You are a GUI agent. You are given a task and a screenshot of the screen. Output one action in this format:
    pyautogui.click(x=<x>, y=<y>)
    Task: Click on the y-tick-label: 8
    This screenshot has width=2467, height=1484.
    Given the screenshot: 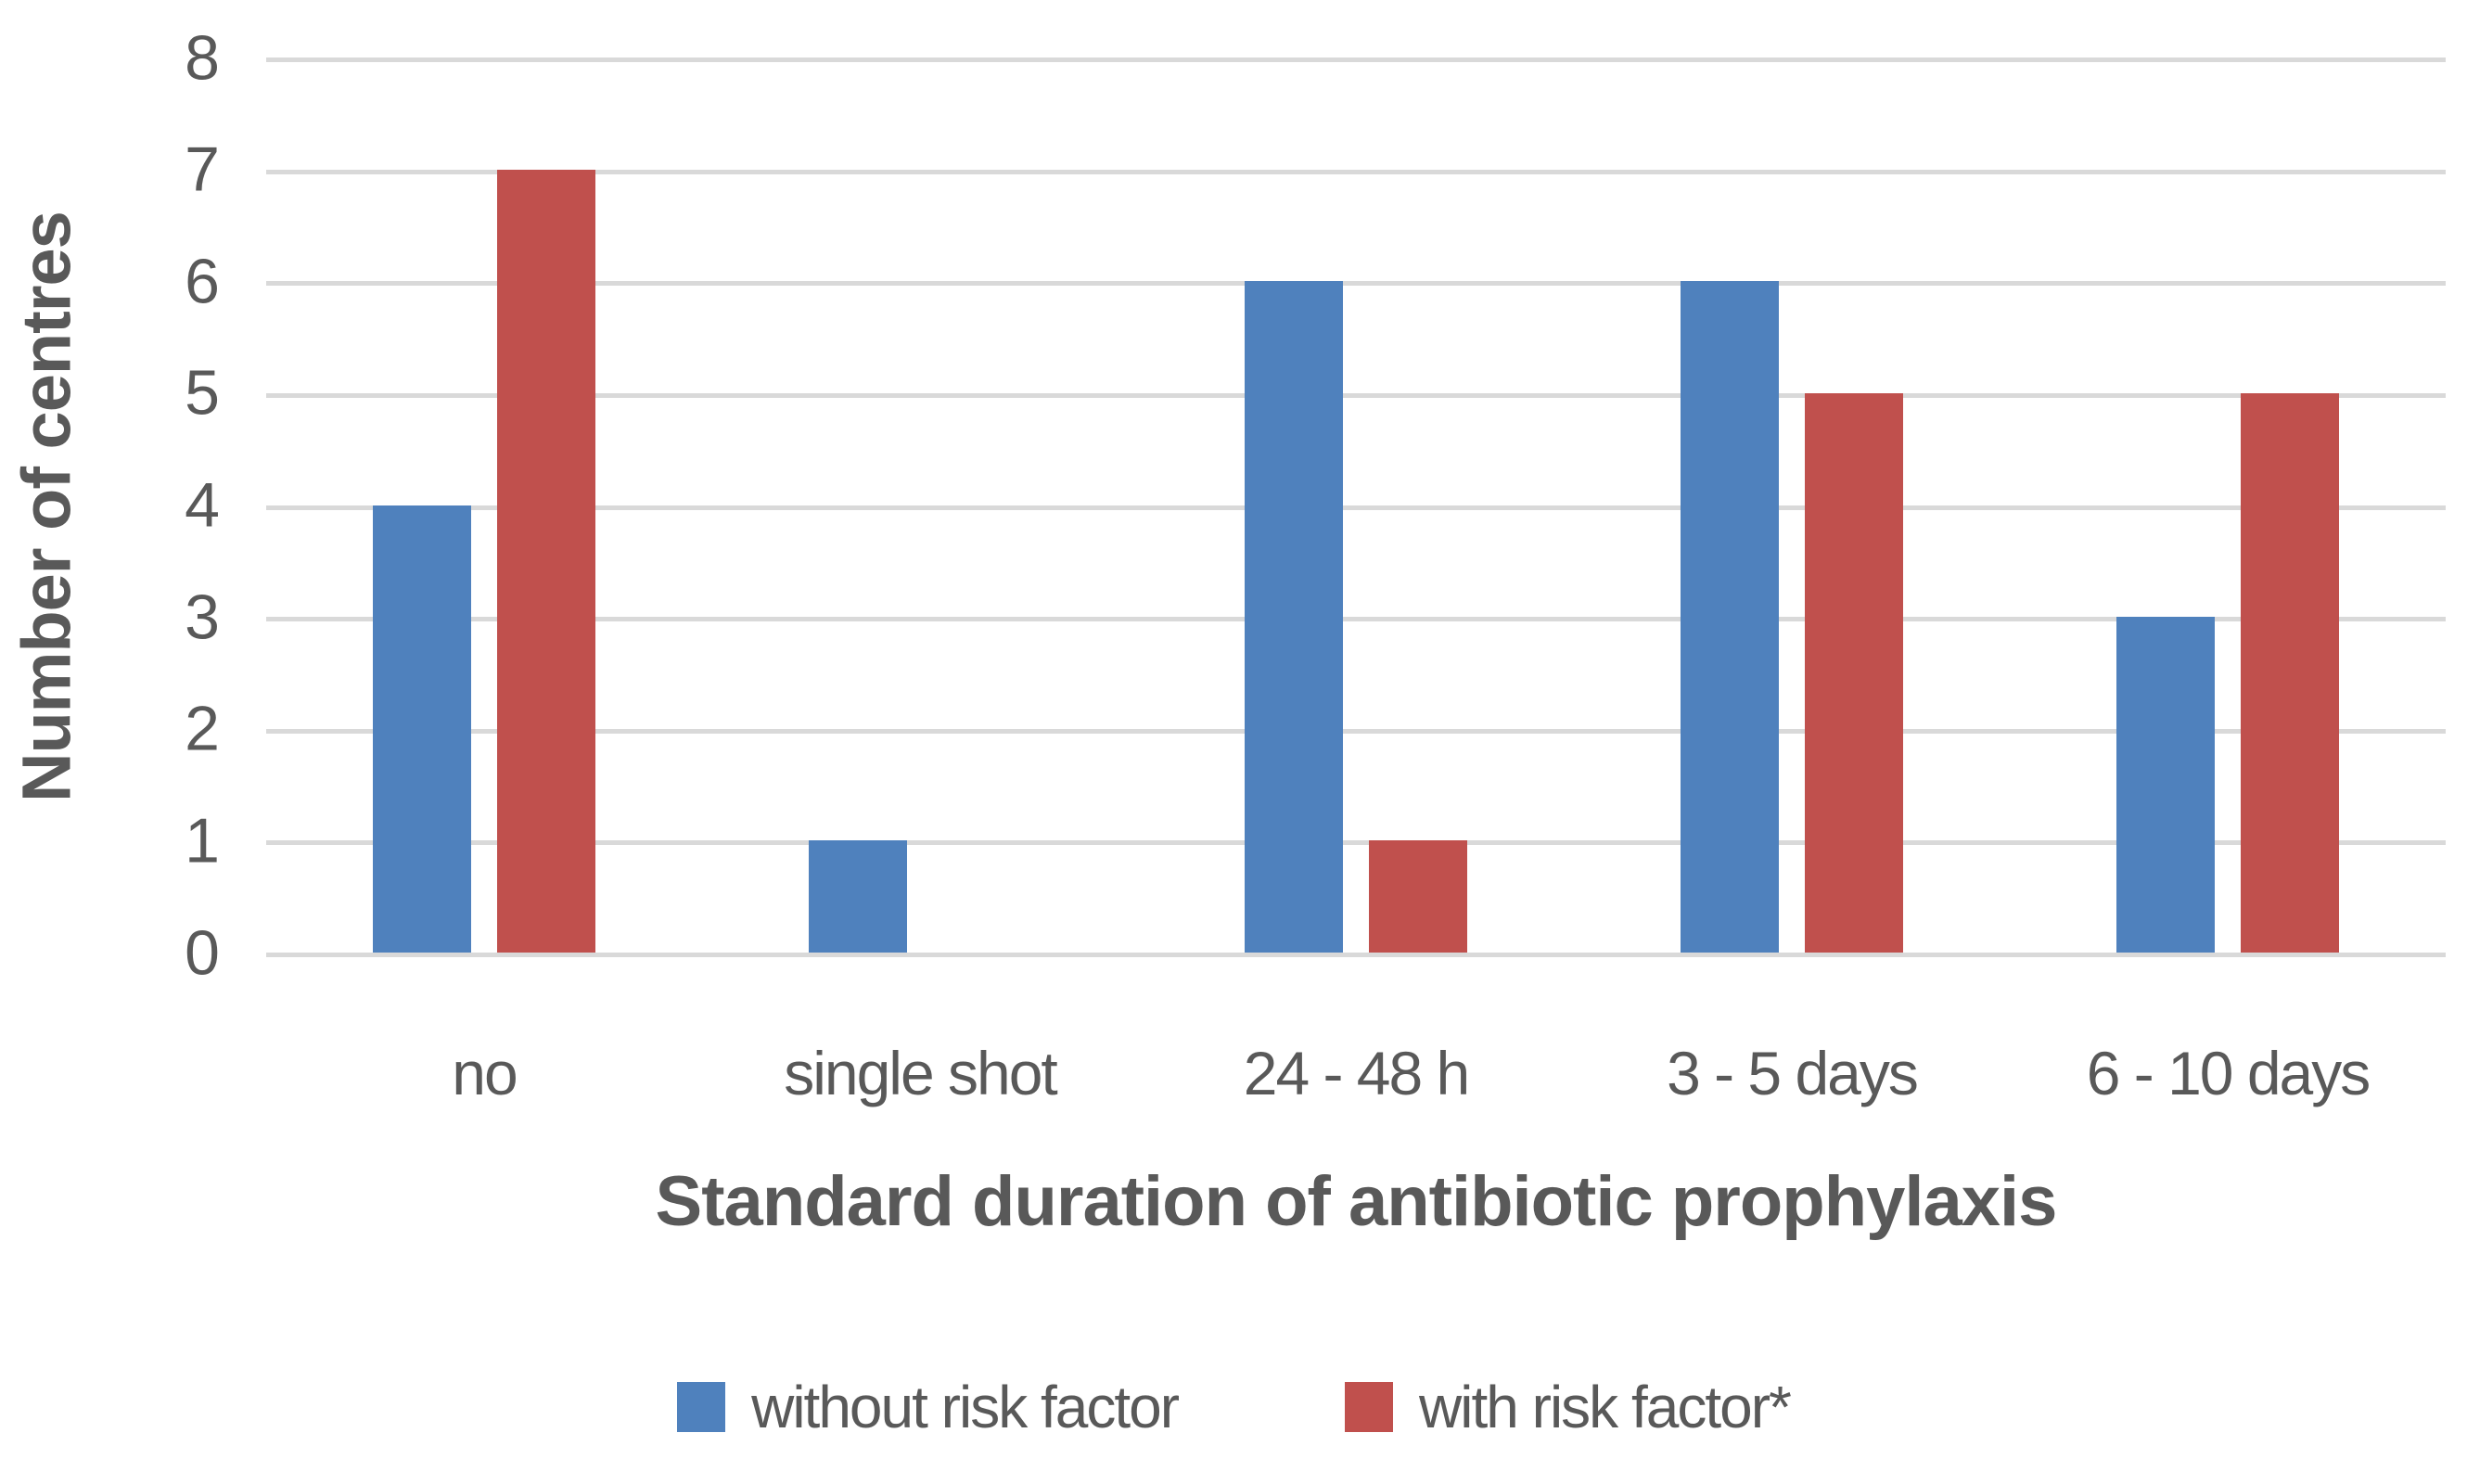 What is the action you would take?
    pyautogui.click(x=202, y=57)
    